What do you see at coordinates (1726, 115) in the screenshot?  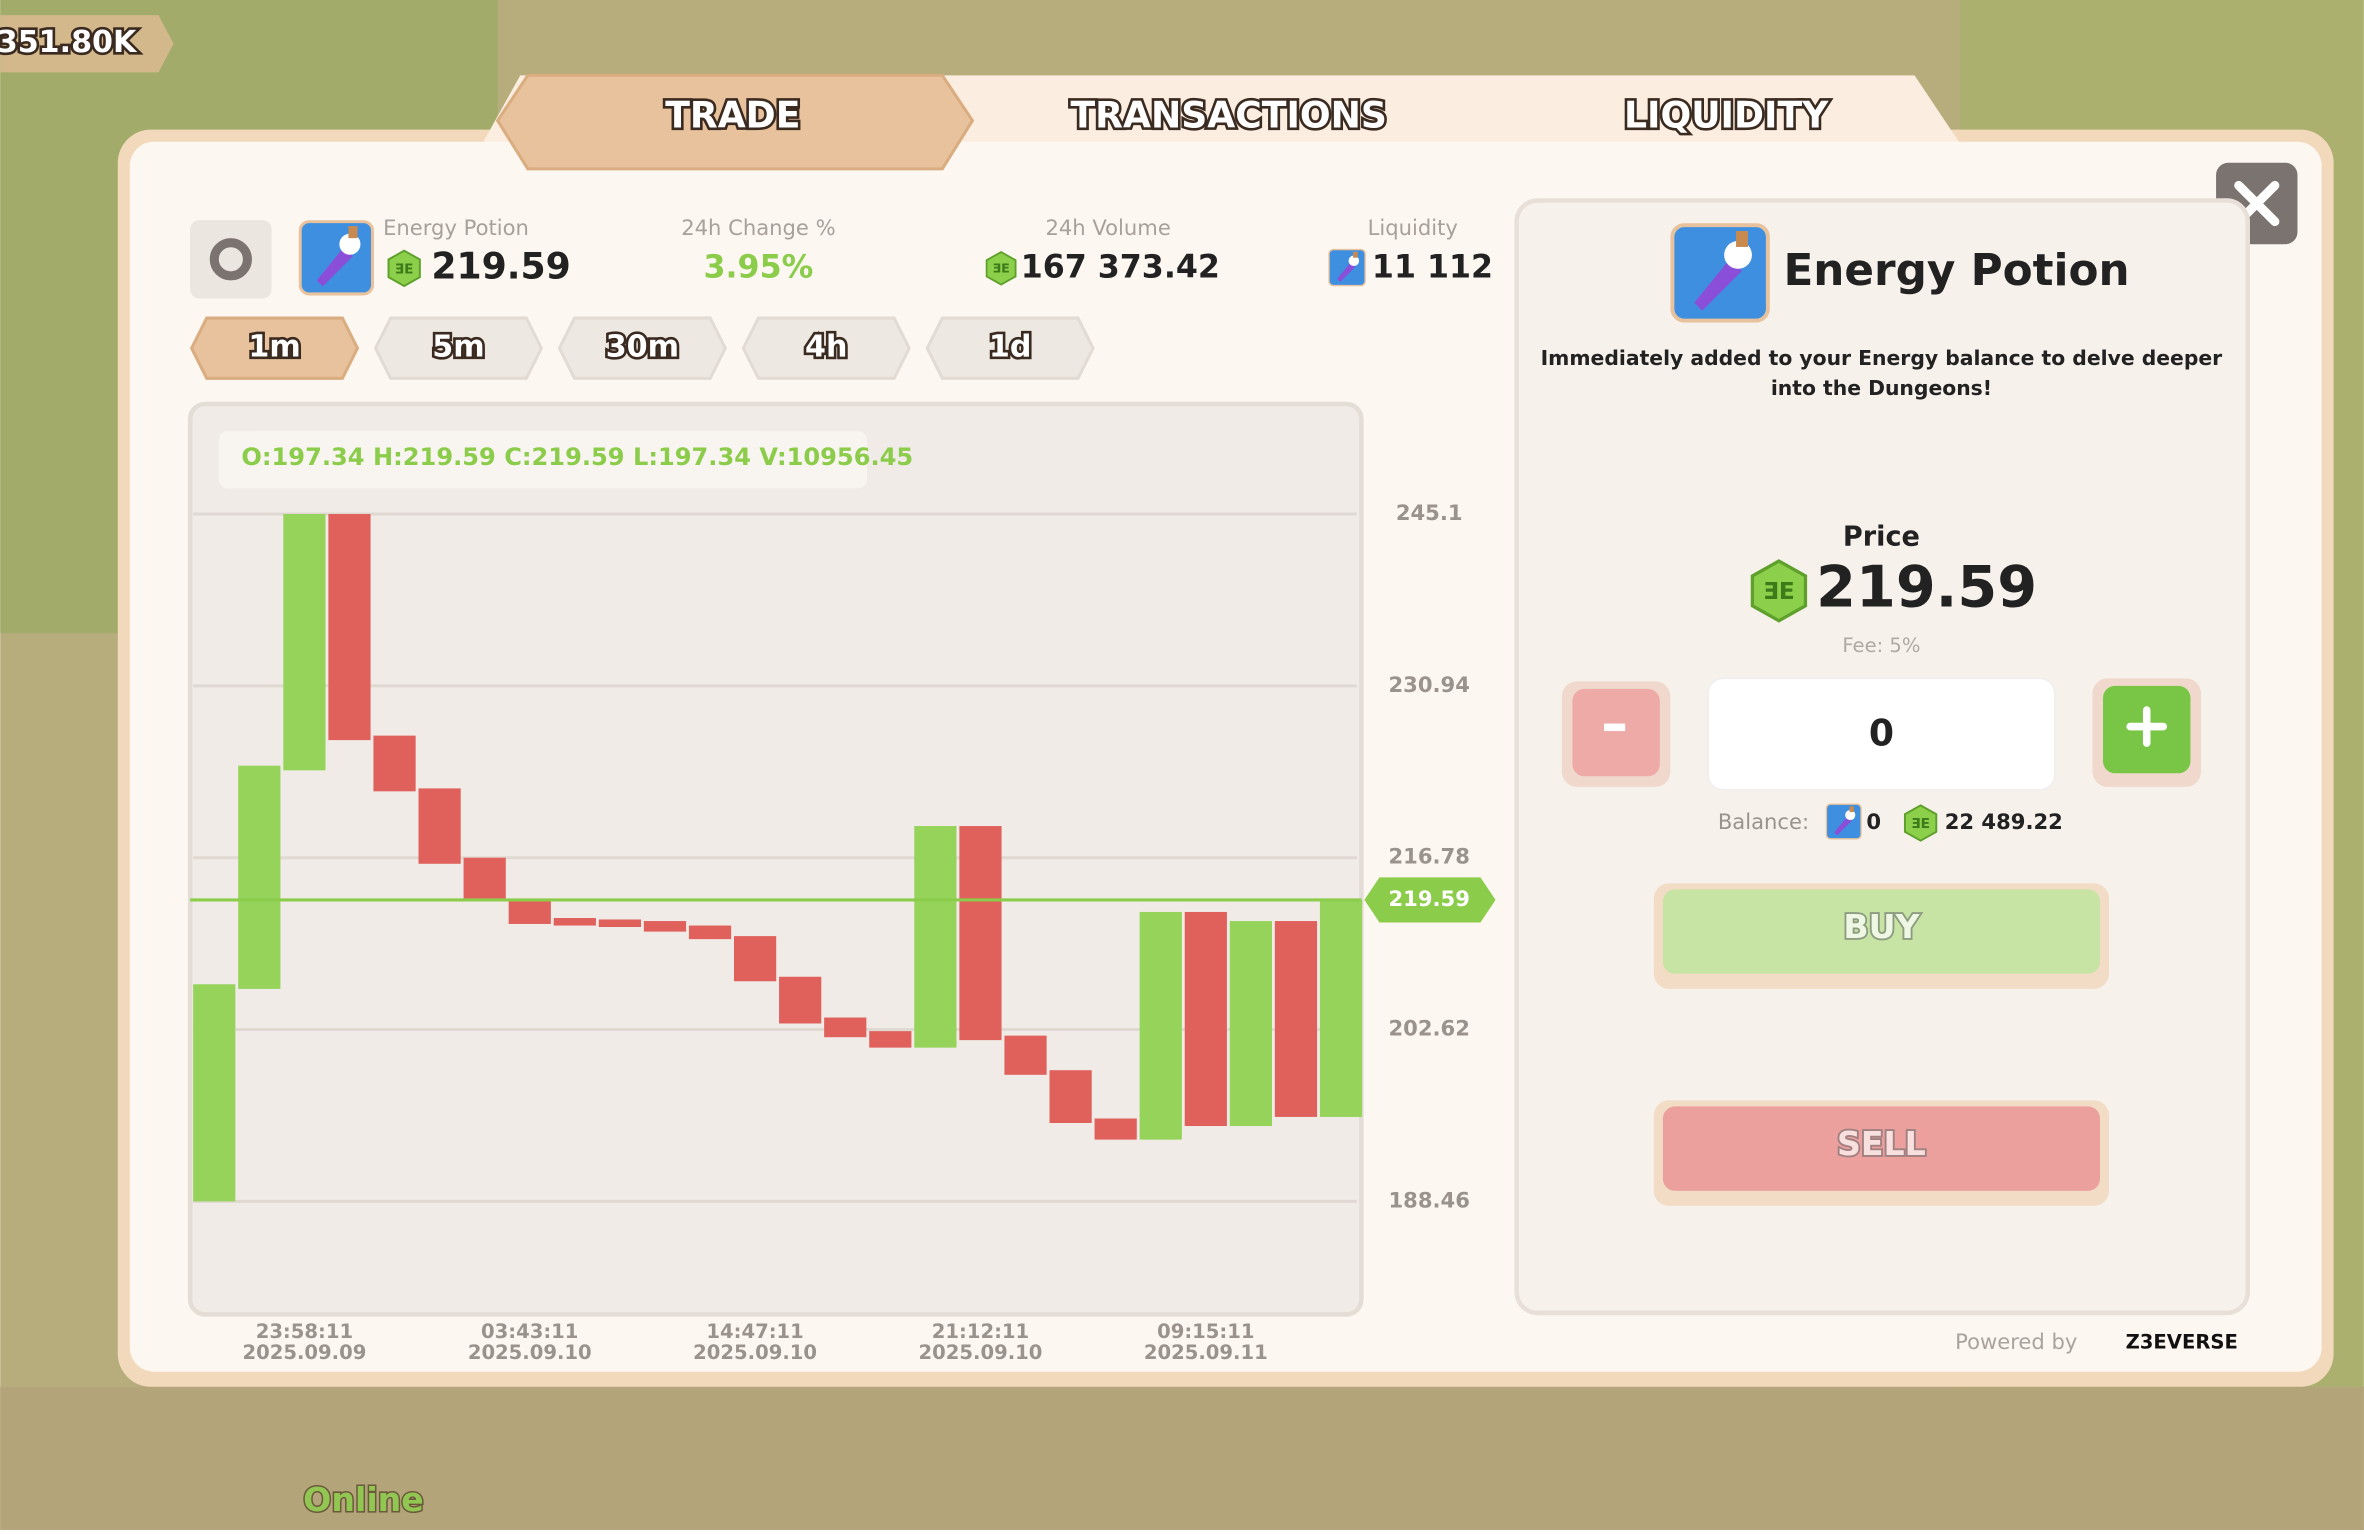 I see `tab: LIQUIDITY` at bounding box center [1726, 115].